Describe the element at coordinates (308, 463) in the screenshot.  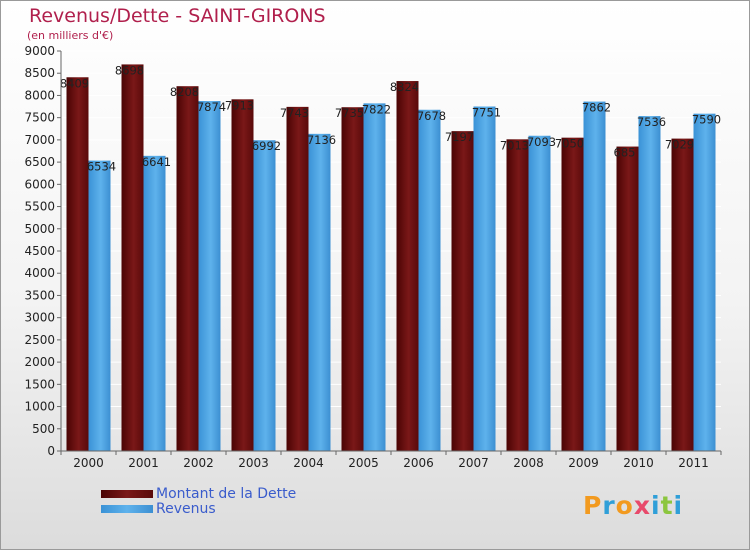
I see `x-tick-label: 2004` at that location.